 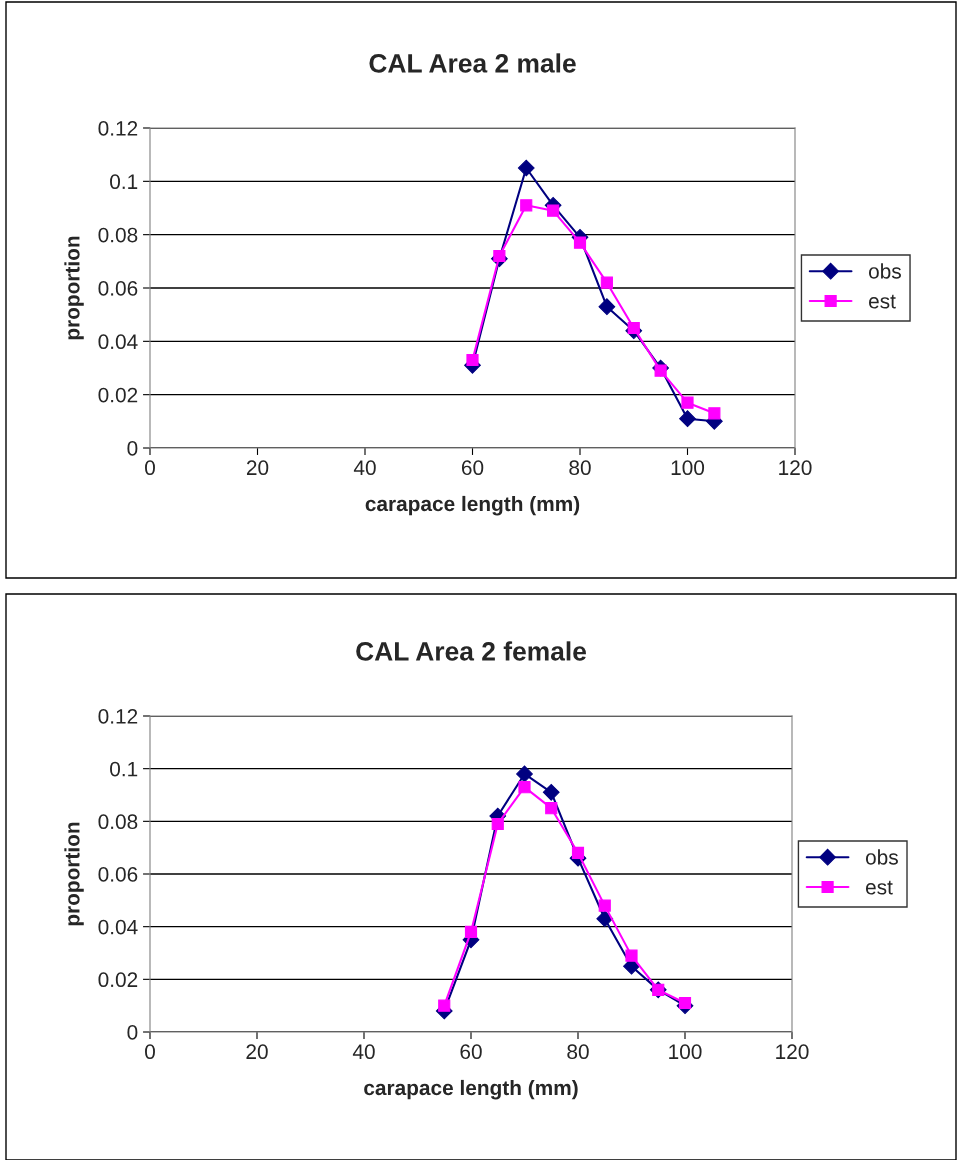 What do you see at coordinates (472, 63) in the screenshot?
I see `chart-title: CAL Area 2 male` at bounding box center [472, 63].